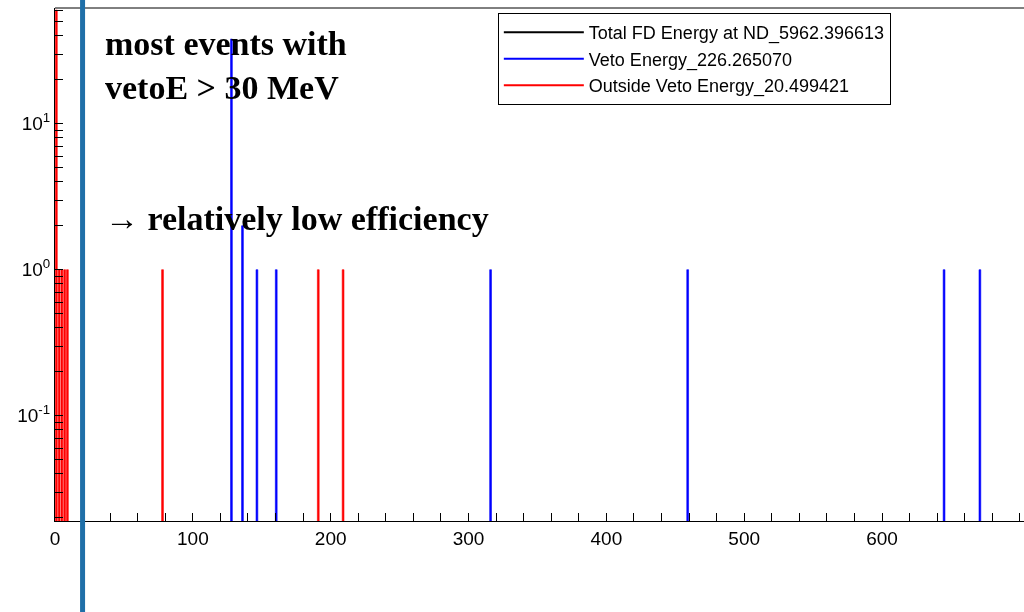  What do you see at coordinates (468, 538) in the screenshot?
I see `x-tick-label: 300` at bounding box center [468, 538].